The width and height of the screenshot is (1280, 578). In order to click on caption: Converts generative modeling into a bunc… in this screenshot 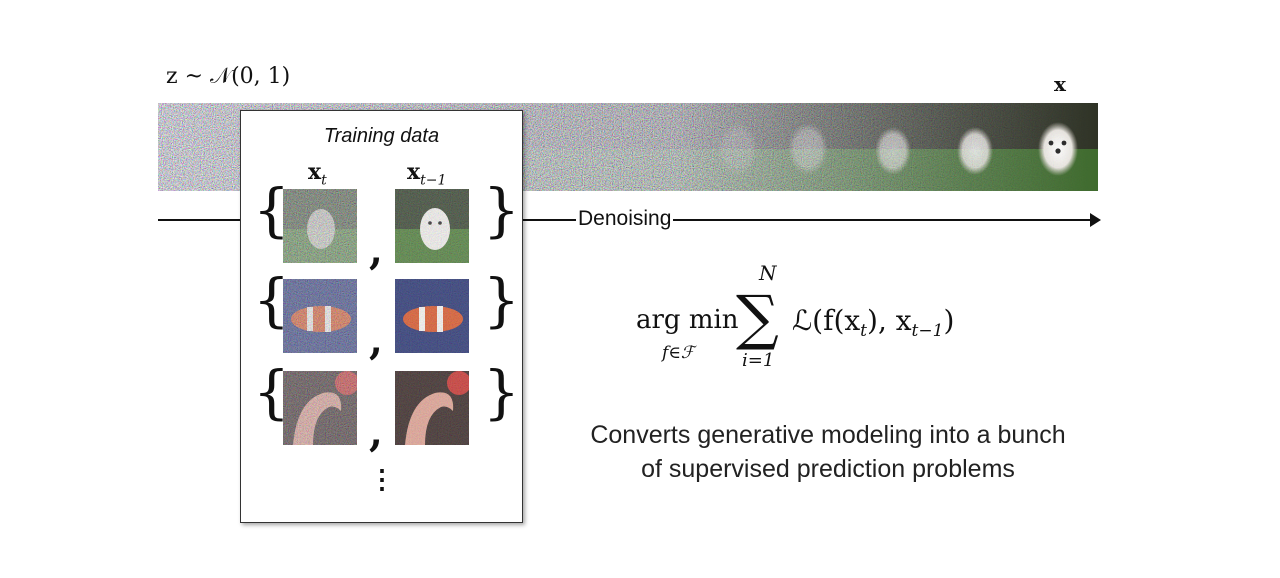, I will do `click(828, 452)`.